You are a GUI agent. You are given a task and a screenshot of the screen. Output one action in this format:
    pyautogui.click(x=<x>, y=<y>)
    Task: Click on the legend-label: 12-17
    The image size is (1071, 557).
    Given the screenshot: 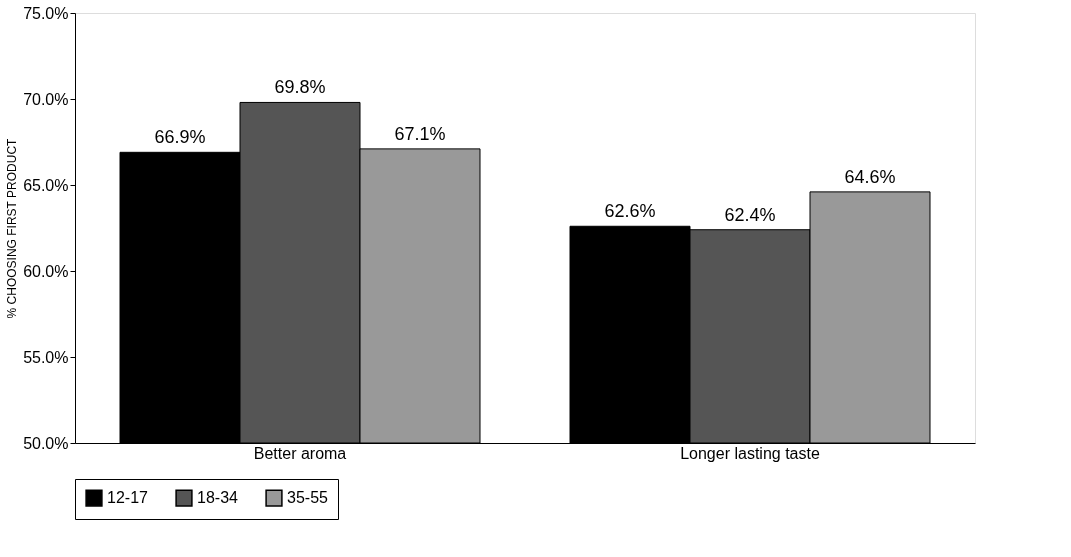 What is the action you would take?
    pyautogui.click(x=128, y=498)
    